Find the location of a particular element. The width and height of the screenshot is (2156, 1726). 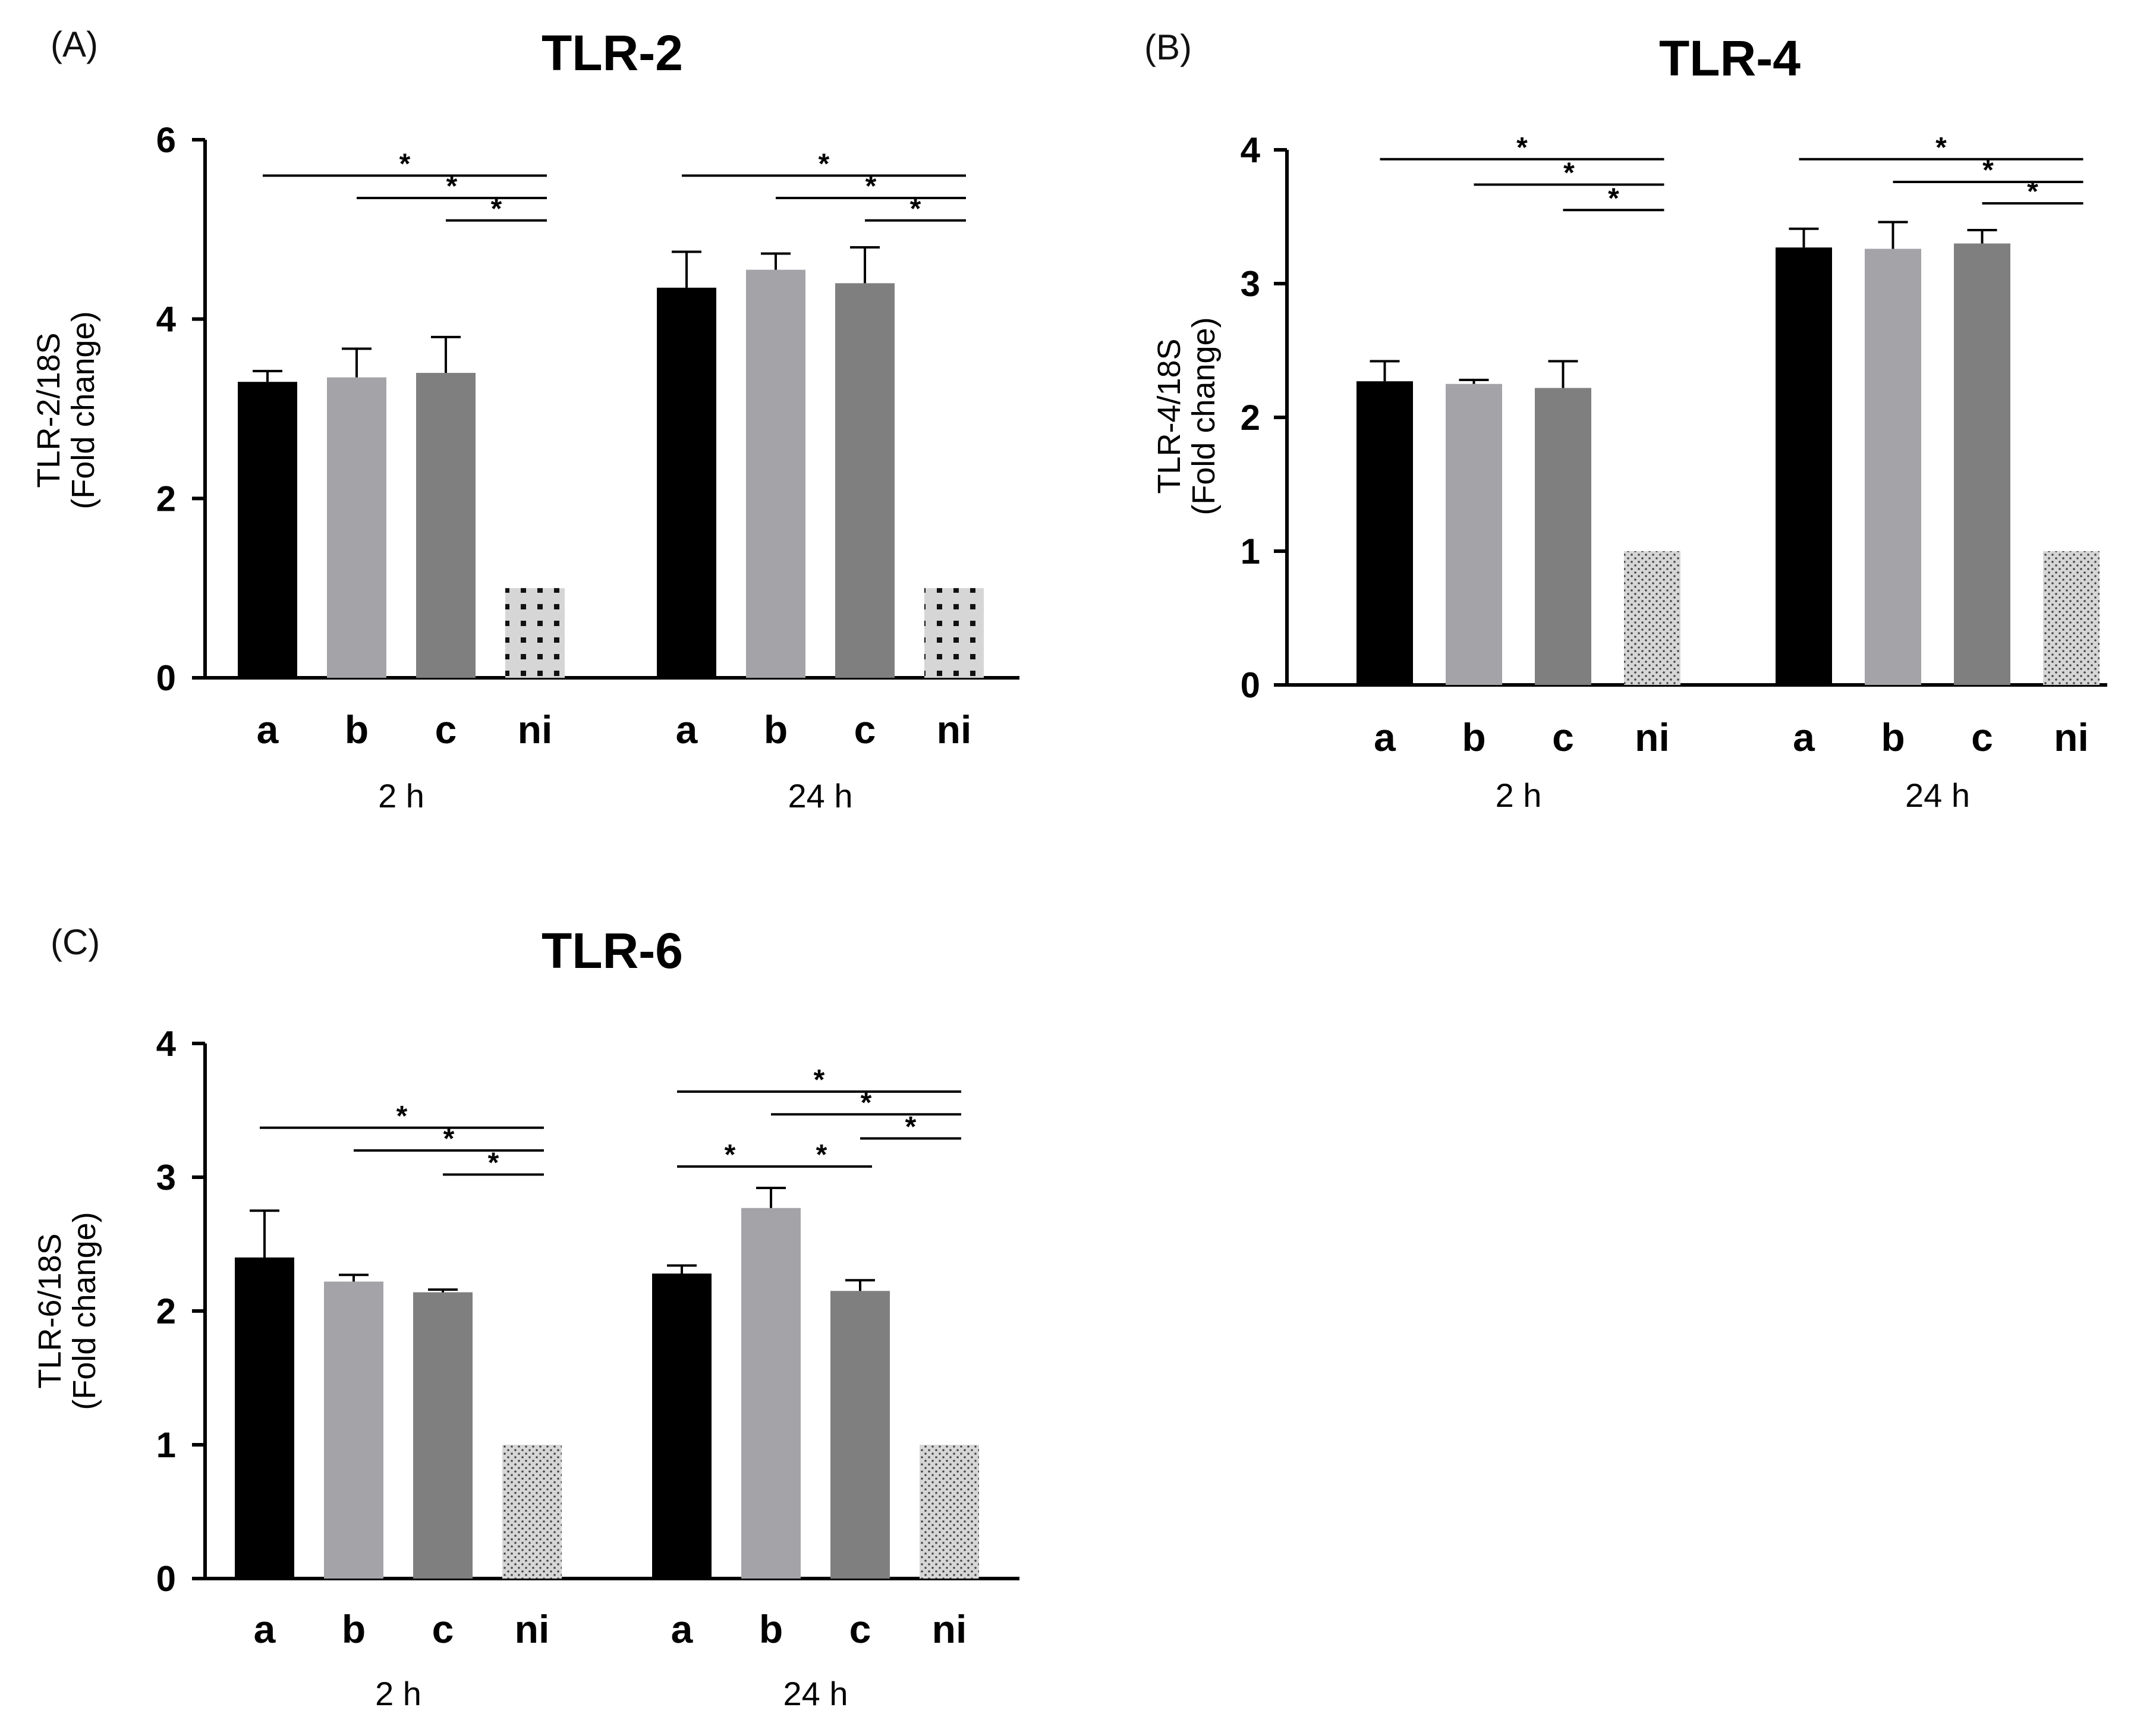

chart-title: TLR-6 is located at coordinates (612, 951).